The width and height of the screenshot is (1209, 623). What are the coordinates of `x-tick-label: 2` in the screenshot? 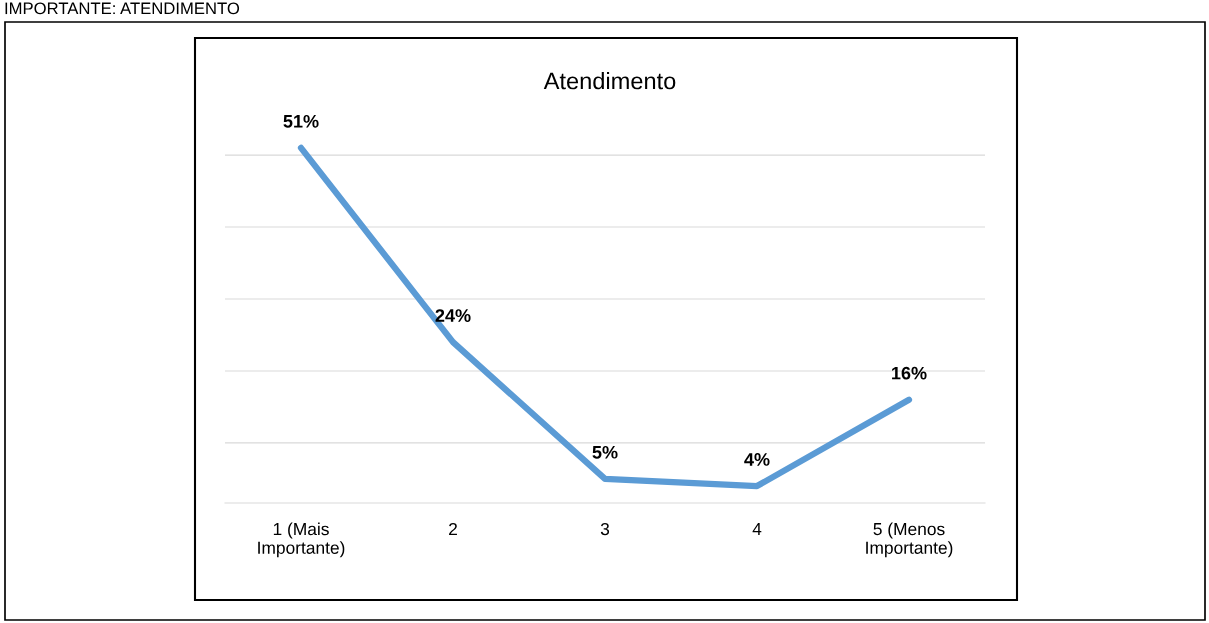 It's located at (453, 529).